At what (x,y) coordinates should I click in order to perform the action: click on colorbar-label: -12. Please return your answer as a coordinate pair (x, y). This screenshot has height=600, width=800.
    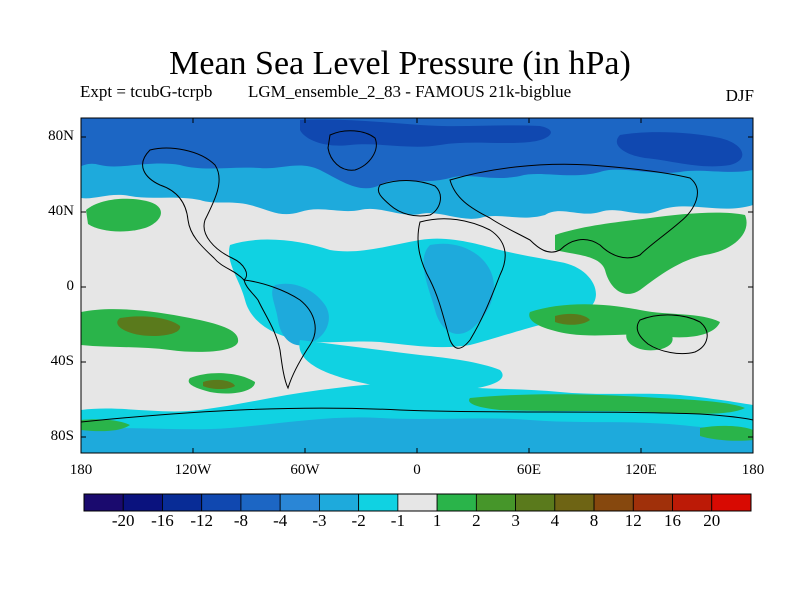
    Looking at the image, I should click on (202, 520).